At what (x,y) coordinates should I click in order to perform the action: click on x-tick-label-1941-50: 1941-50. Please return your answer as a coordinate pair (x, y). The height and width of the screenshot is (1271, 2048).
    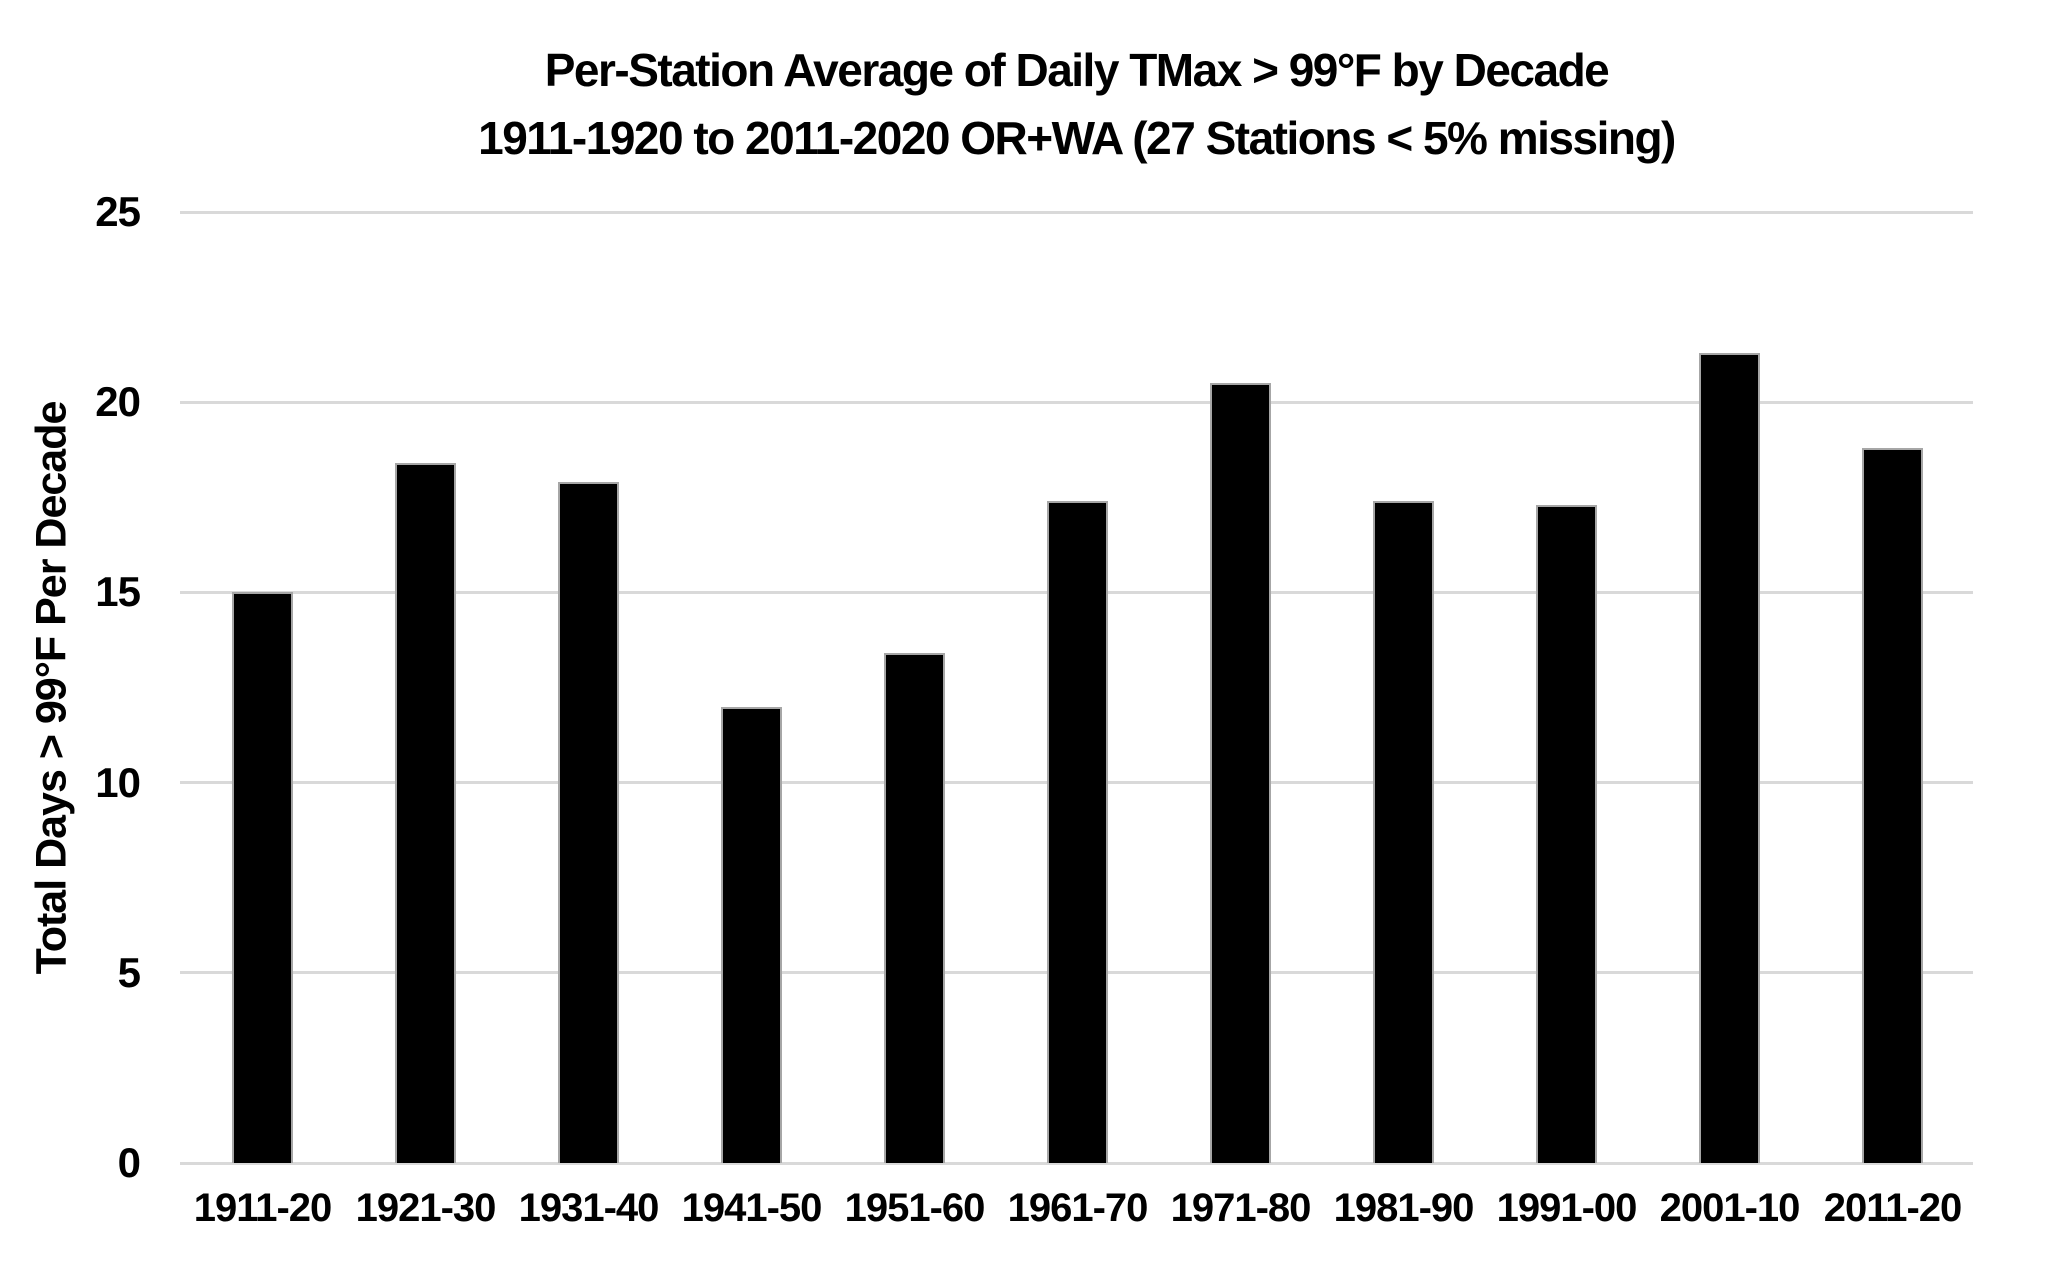
    Looking at the image, I should click on (752, 1208).